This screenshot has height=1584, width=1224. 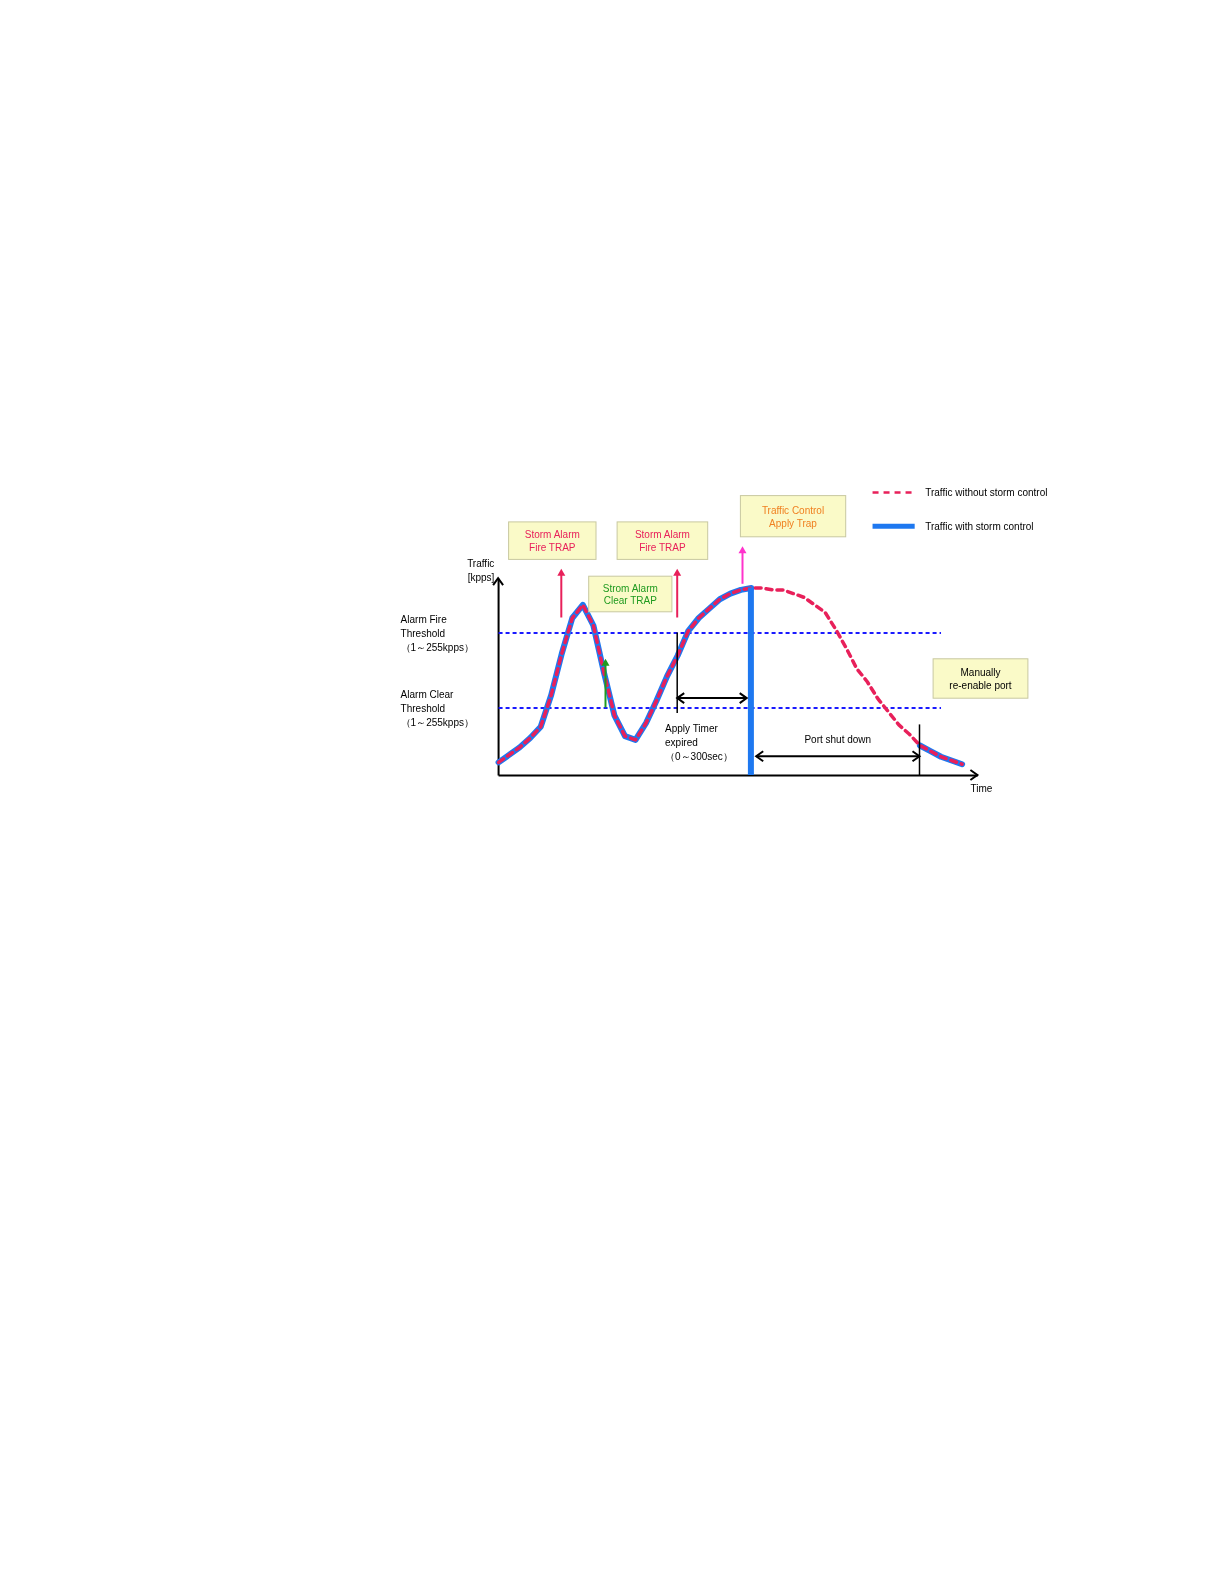 What do you see at coordinates (838, 740) in the screenshot?
I see `annotation: Port shut down` at bounding box center [838, 740].